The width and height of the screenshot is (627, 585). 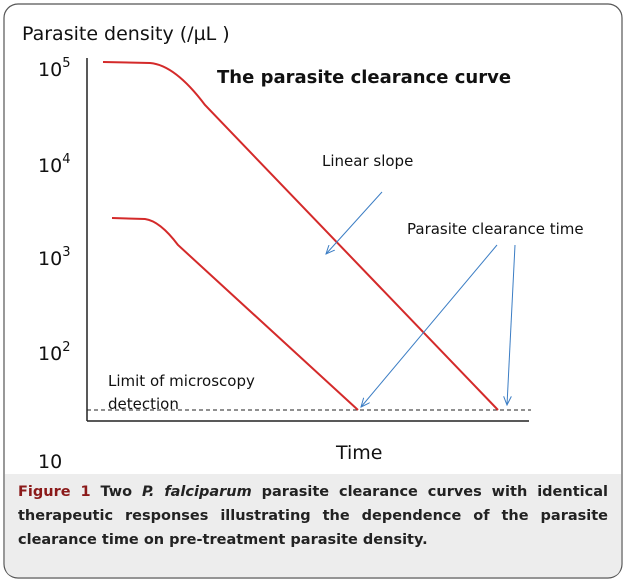 What do you see at coordinates (197, 492) in the screenshot?
I see `species: P. falciparum` at bounding box center [197, 492].